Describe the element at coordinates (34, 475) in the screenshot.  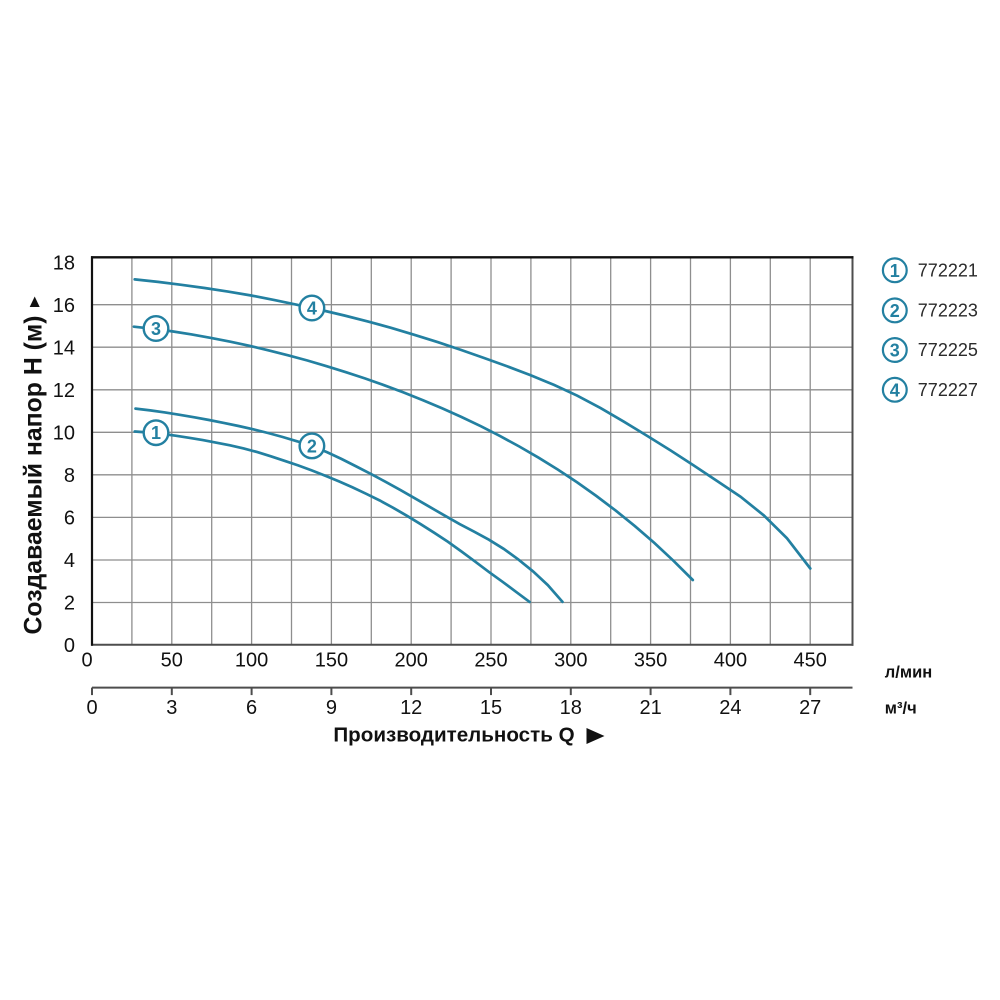
I see `svg-text: Создаваемый напор H (м)` at that location.